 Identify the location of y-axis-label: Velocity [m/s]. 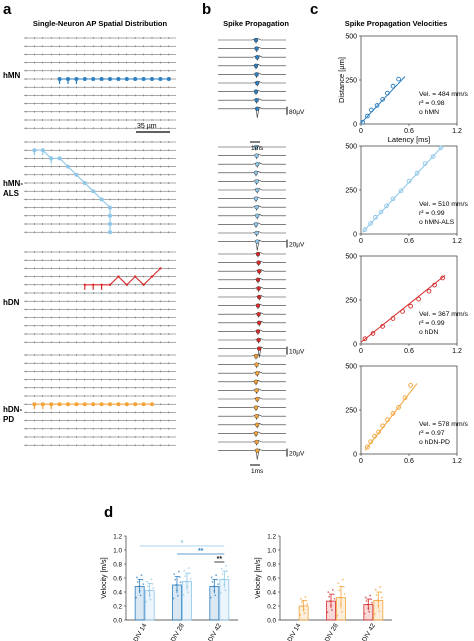
(104, 577).